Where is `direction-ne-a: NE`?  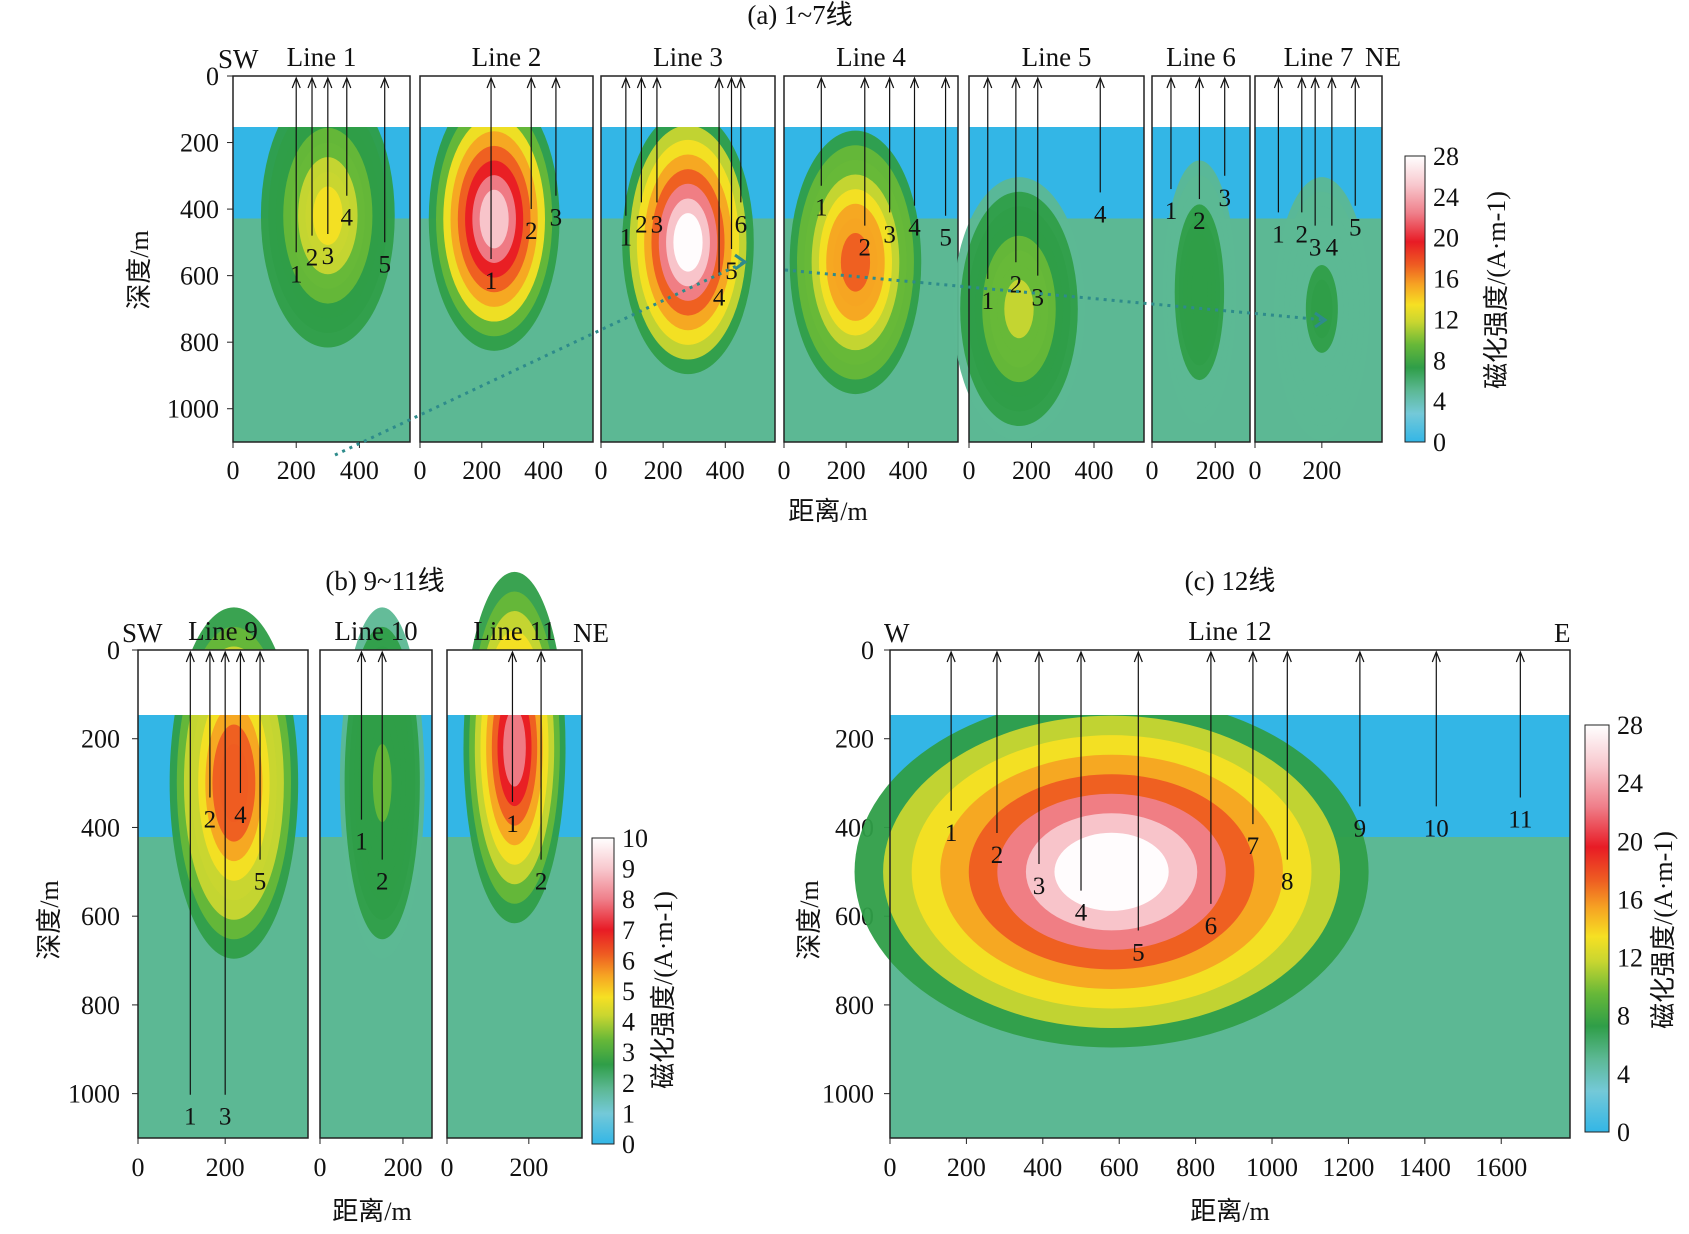
direction-ne-a: NE is located at coordinates (1383, 57).